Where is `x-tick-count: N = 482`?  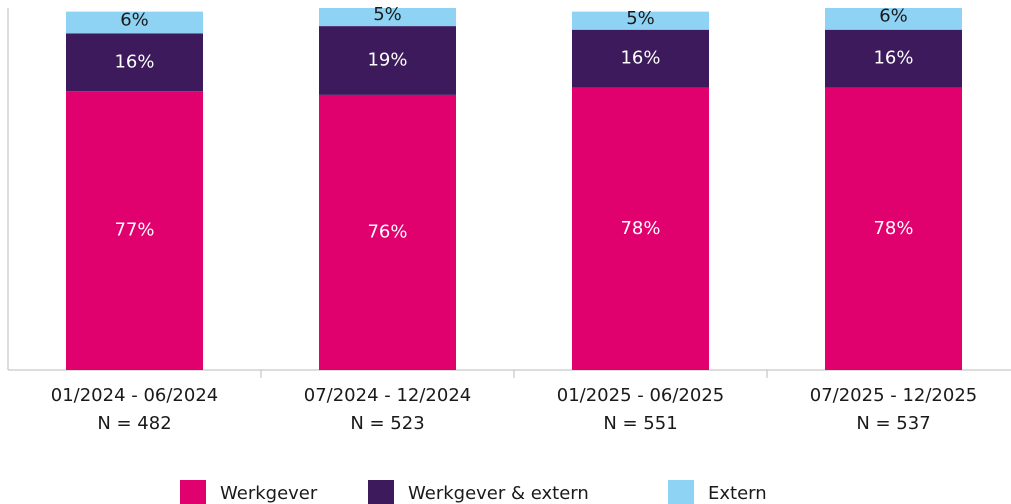 x-tick-count: N = 482 is located at coordinates (134, 423).